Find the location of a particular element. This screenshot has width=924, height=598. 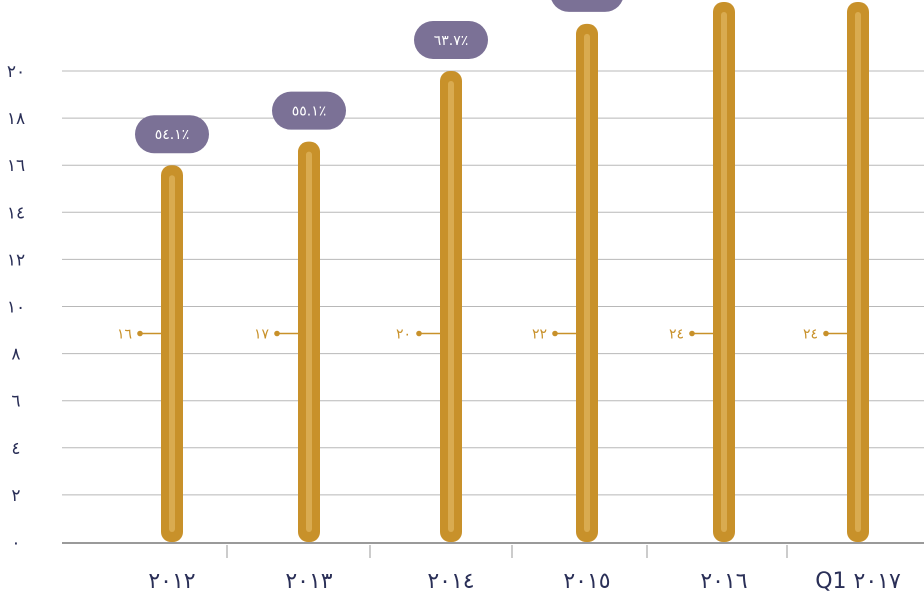

y-tick-label: ١٠ is located at coordinates (16, 308).